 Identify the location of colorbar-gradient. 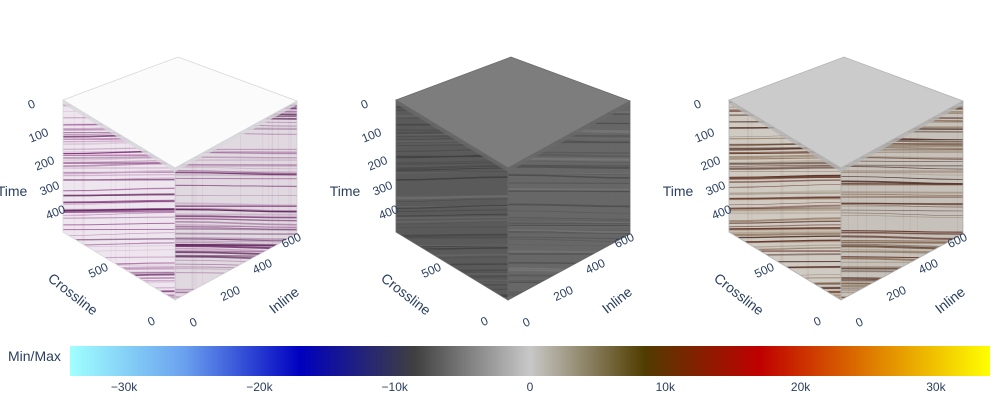
(530, 361).